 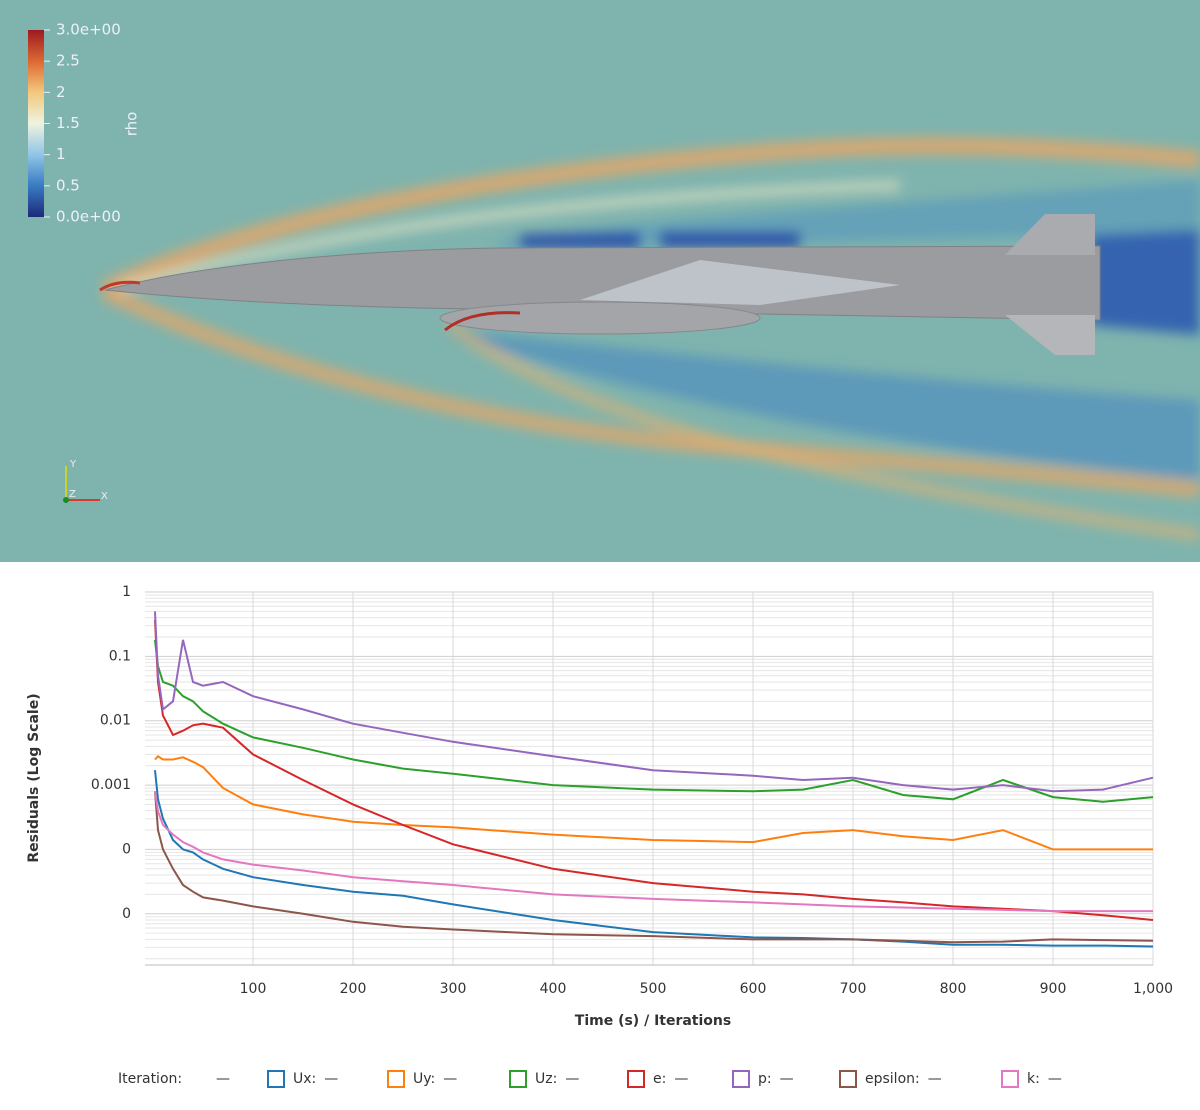 I want to click on legend-label: e:, so click(x=659, y=1079).